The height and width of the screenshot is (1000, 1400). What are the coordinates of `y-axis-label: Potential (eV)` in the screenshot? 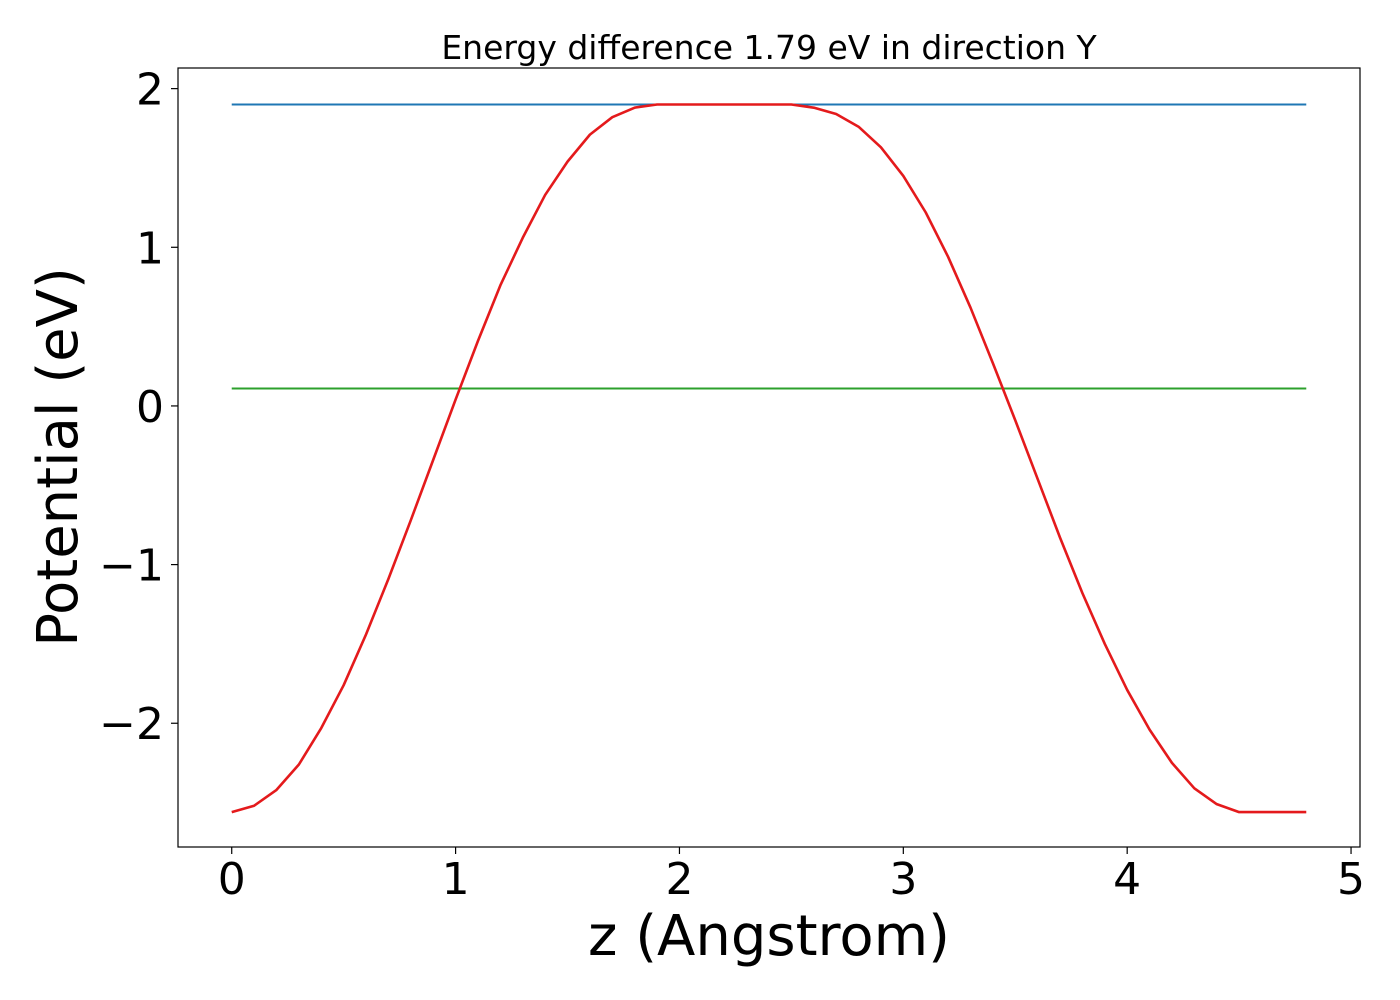 It's located at (58, 457).